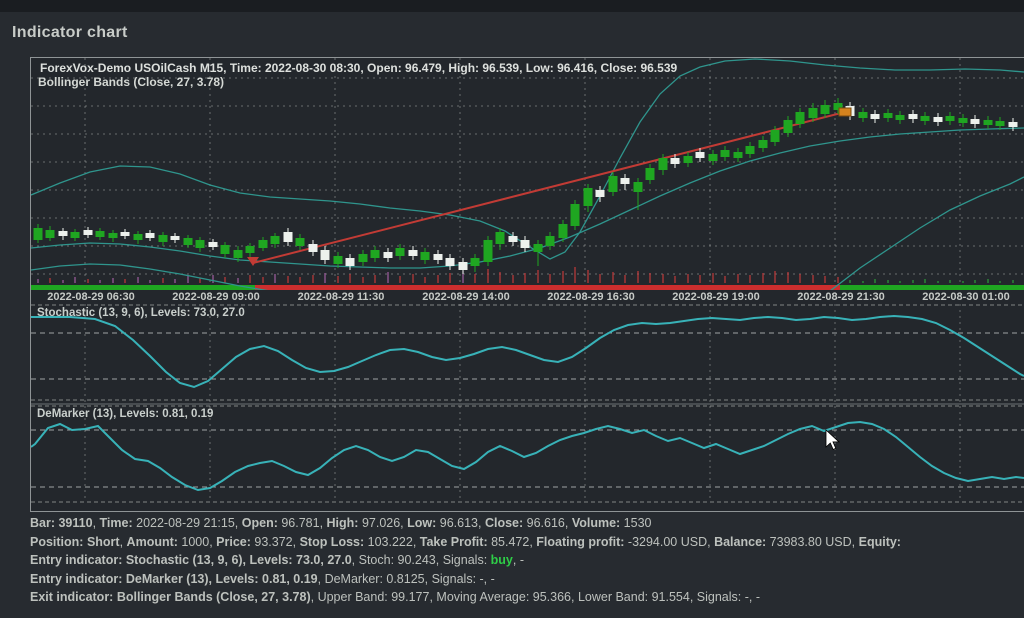  What do you see at coordinates (966, 297) in the screenshot?
I see `x-axis-label: 2022-08-30 01:00` at bounding box center [966, 297].